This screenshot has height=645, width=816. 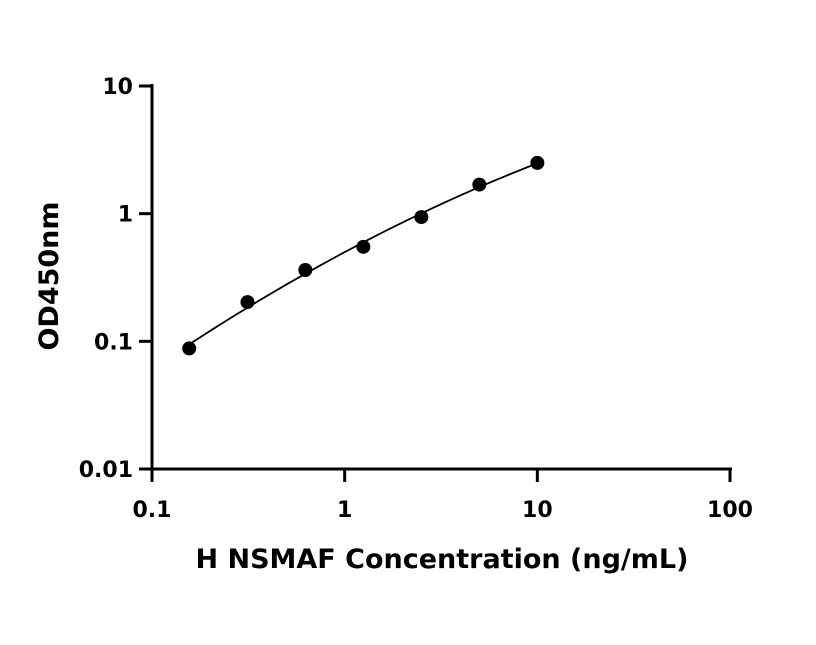 What do you see at coordinates (49, 275) in the screenshot?
I see `y-axis-title: OD450nm` at bounding box center [49, 275].